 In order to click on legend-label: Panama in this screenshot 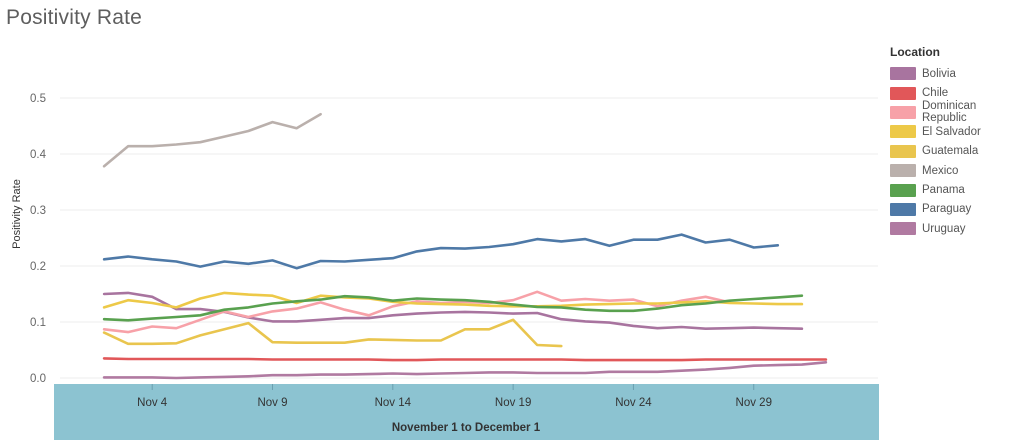, I will do `click(943, 190)`.